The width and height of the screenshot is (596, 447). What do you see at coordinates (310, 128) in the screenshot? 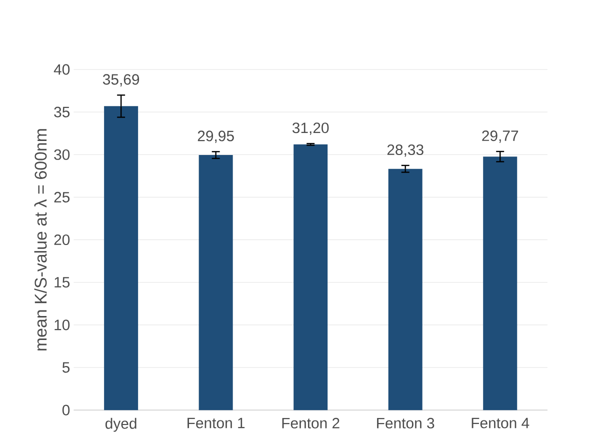
I see `data-label: 31,20` at bounding box center [310, 128].